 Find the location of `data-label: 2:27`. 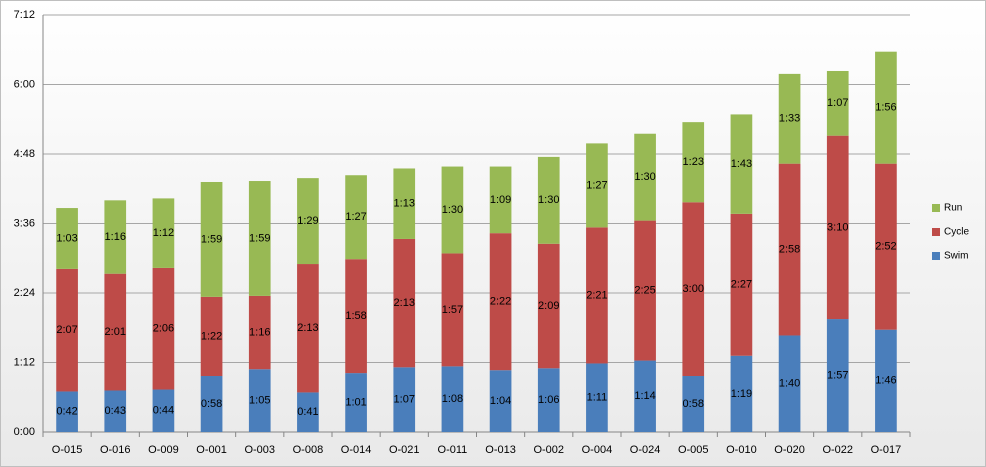

data-label: 2:27 is located at coordinates (741, 285).